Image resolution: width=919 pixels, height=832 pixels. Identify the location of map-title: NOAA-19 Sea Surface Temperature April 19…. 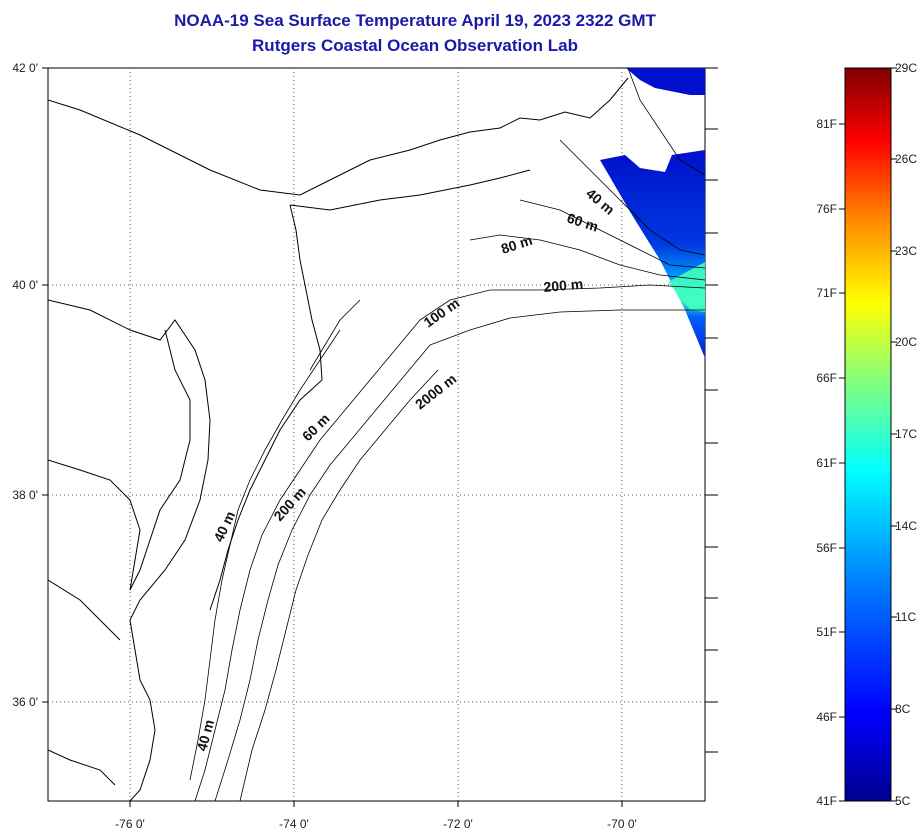
(415, 20).